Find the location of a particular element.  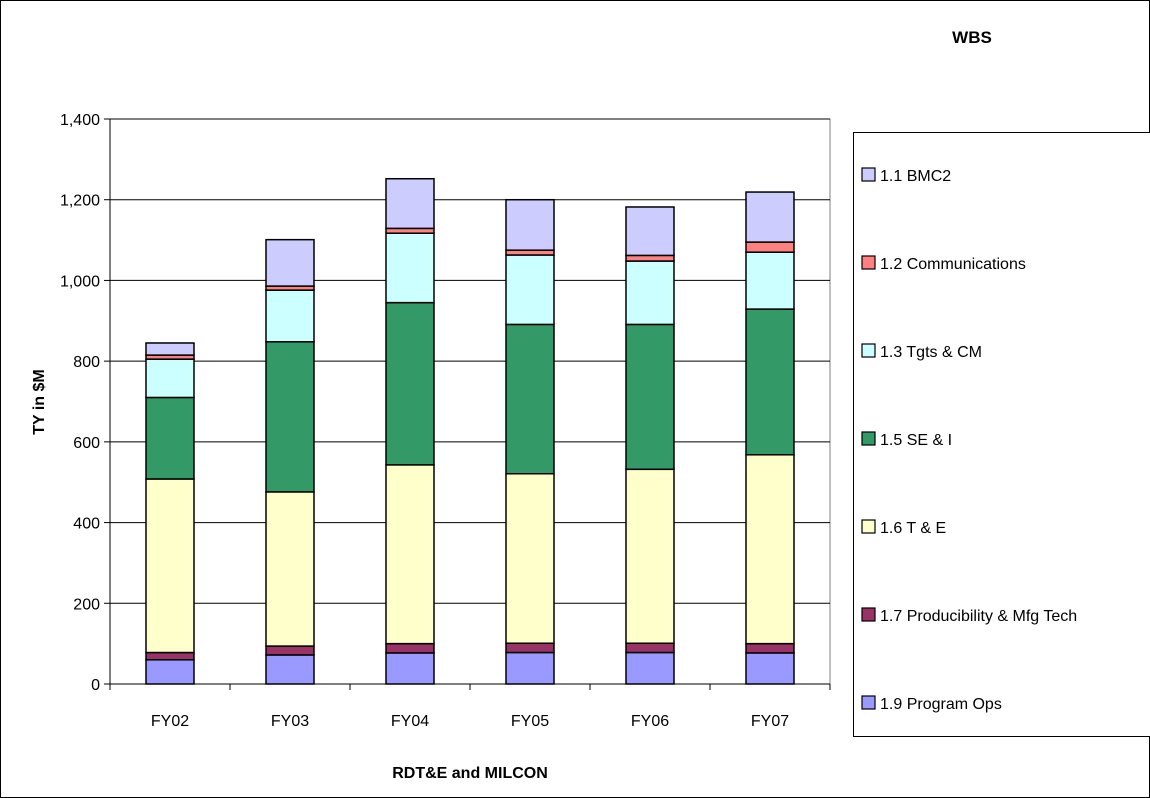

x-tick-label: FY04 is located at coordinates (410, 721).